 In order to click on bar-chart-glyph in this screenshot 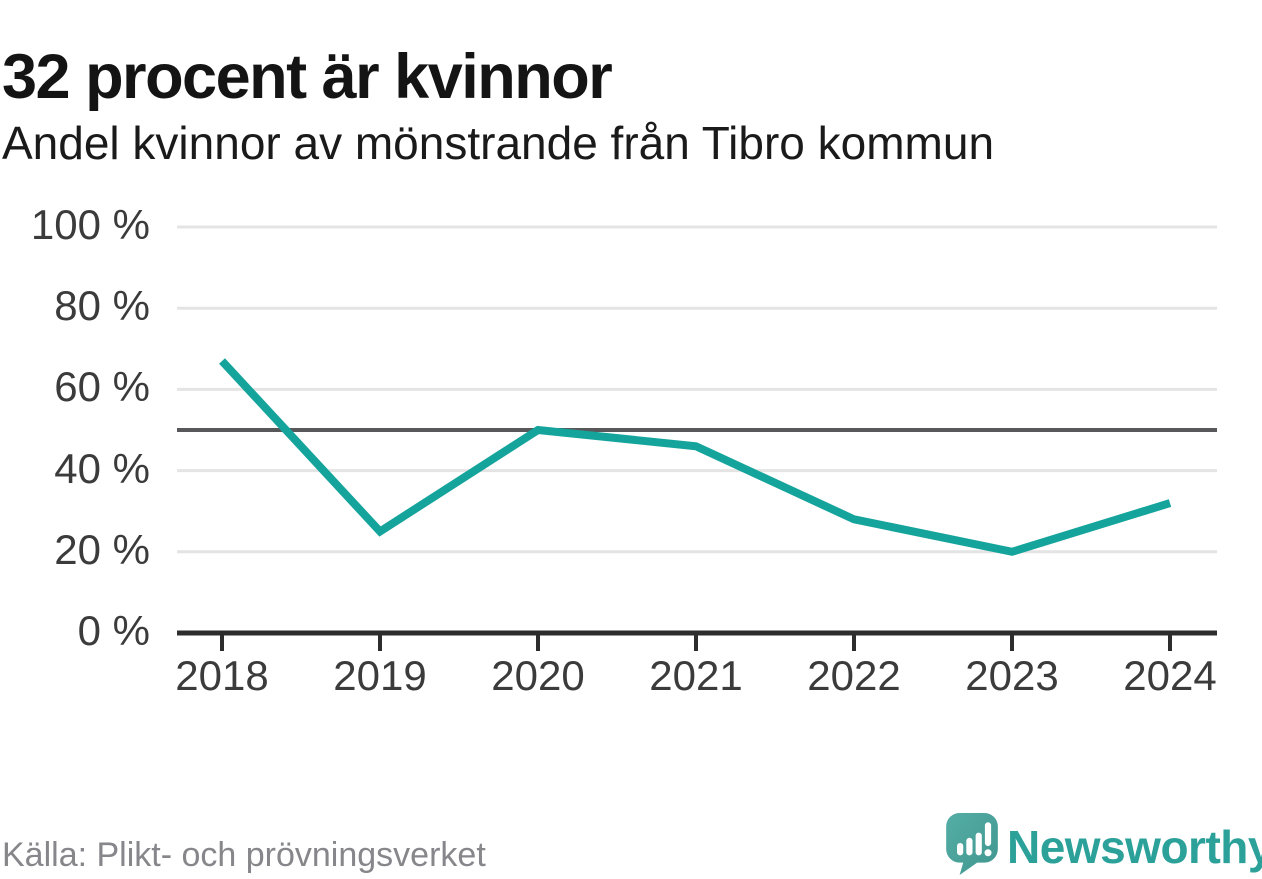, I will do `click(969, 844)`.